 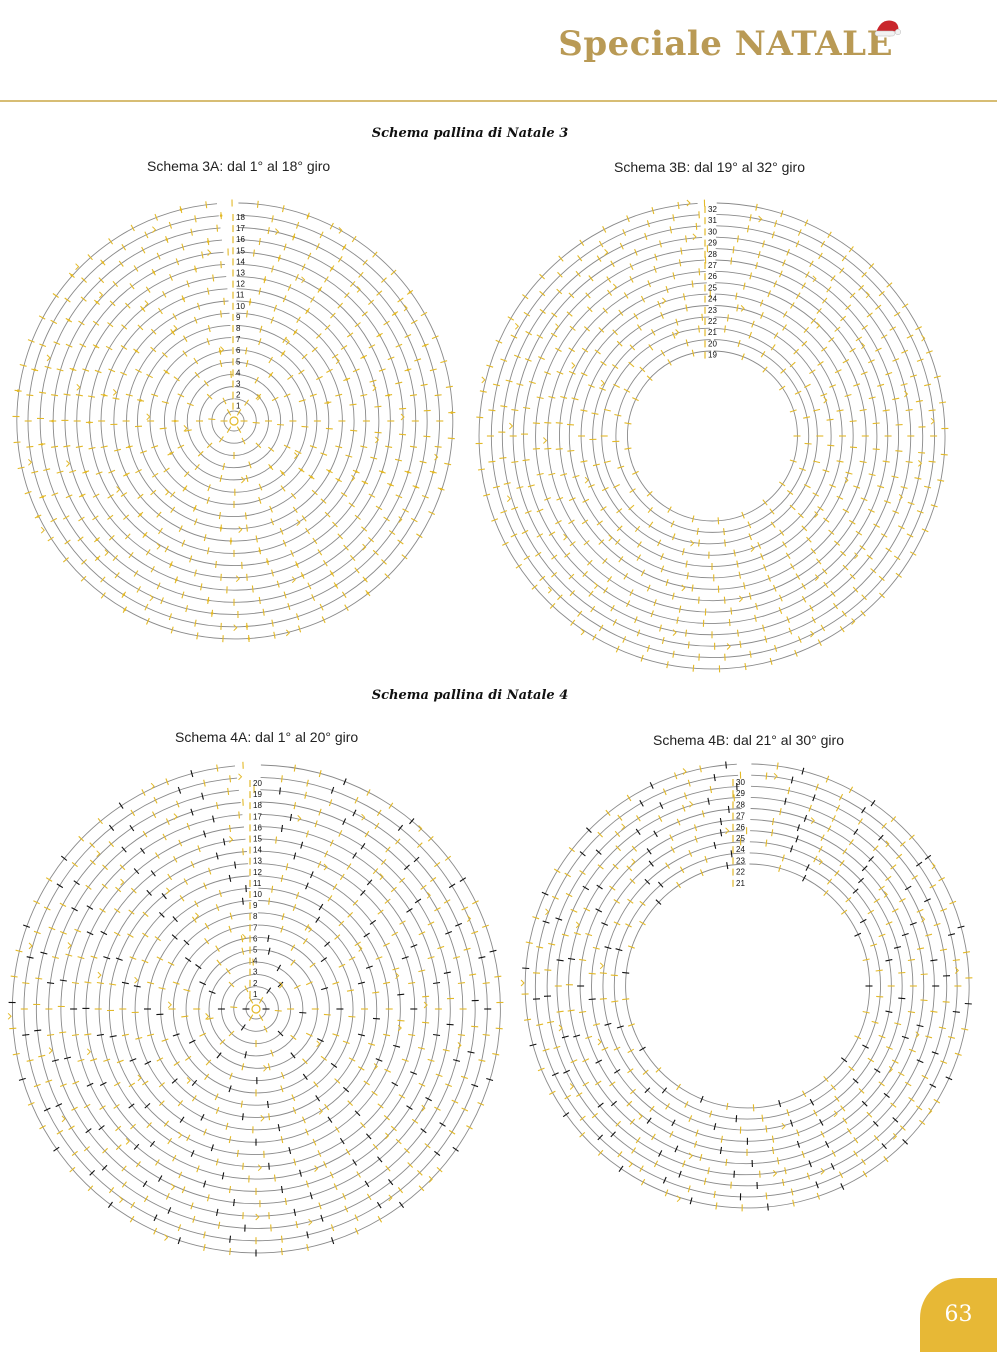 I want to click on round-number-label: 15, so click(x=257, y=839).